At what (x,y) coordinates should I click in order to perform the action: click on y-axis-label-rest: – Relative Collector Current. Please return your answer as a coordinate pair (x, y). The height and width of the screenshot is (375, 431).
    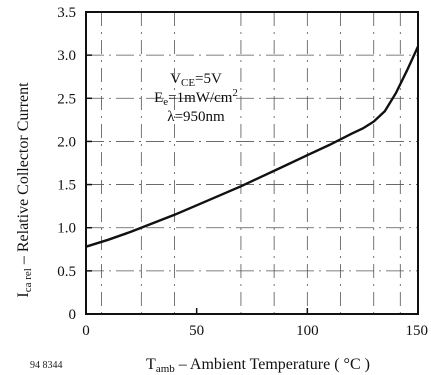
    Looking at the image, I should click on (23, 175).